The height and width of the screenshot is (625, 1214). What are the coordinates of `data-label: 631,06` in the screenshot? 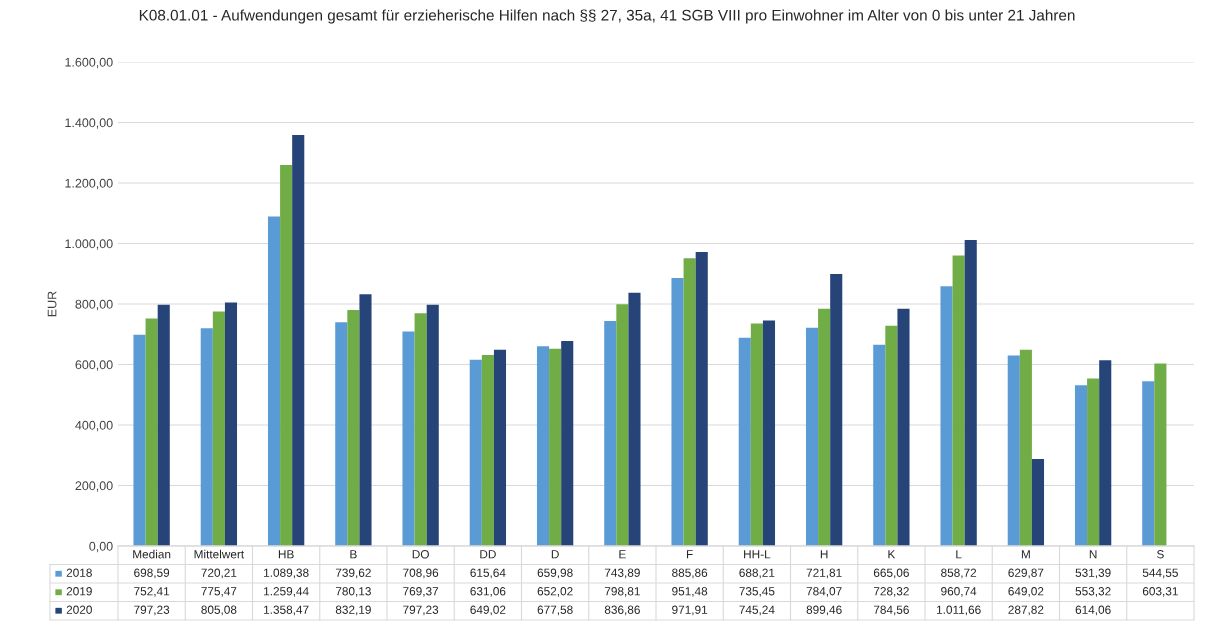 It's located at (488, 592).